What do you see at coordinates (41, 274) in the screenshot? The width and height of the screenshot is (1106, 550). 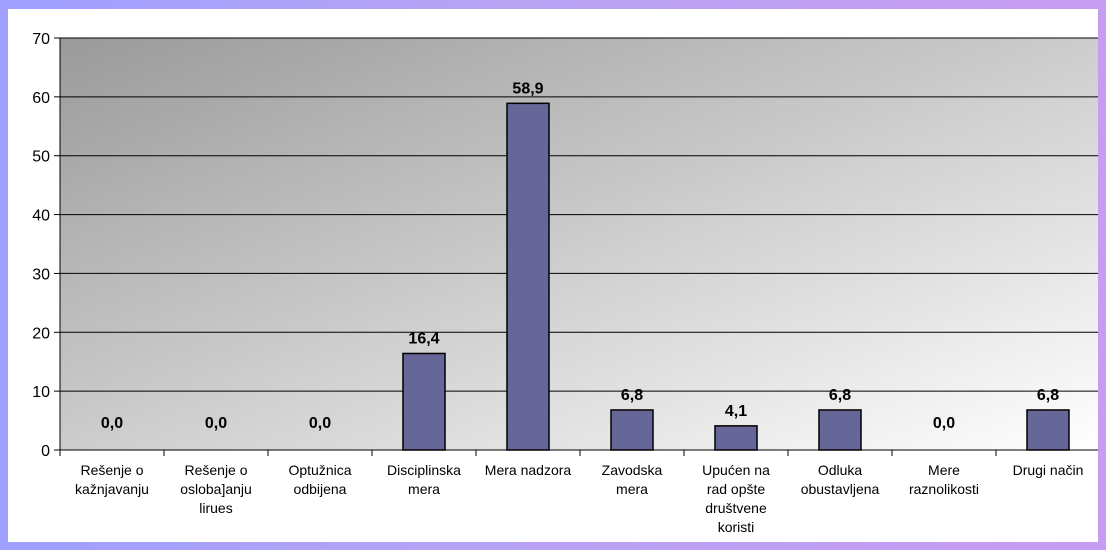 I see `y-tick-label: 30` at bounding box center [41, 274].